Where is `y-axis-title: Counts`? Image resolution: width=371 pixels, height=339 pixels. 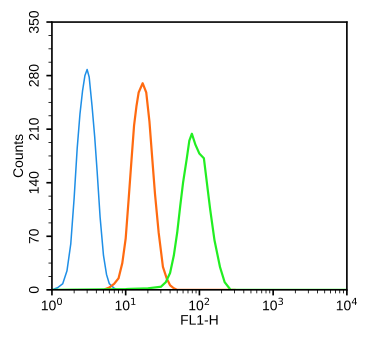 y-axis-title: Counts is located at coordinates (18, 156).